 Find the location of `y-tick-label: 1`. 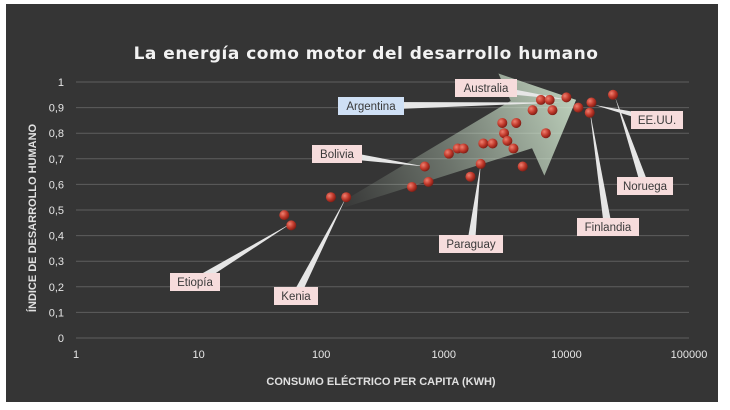

y-tick-label: 1 is located at coordinates (61, 83).